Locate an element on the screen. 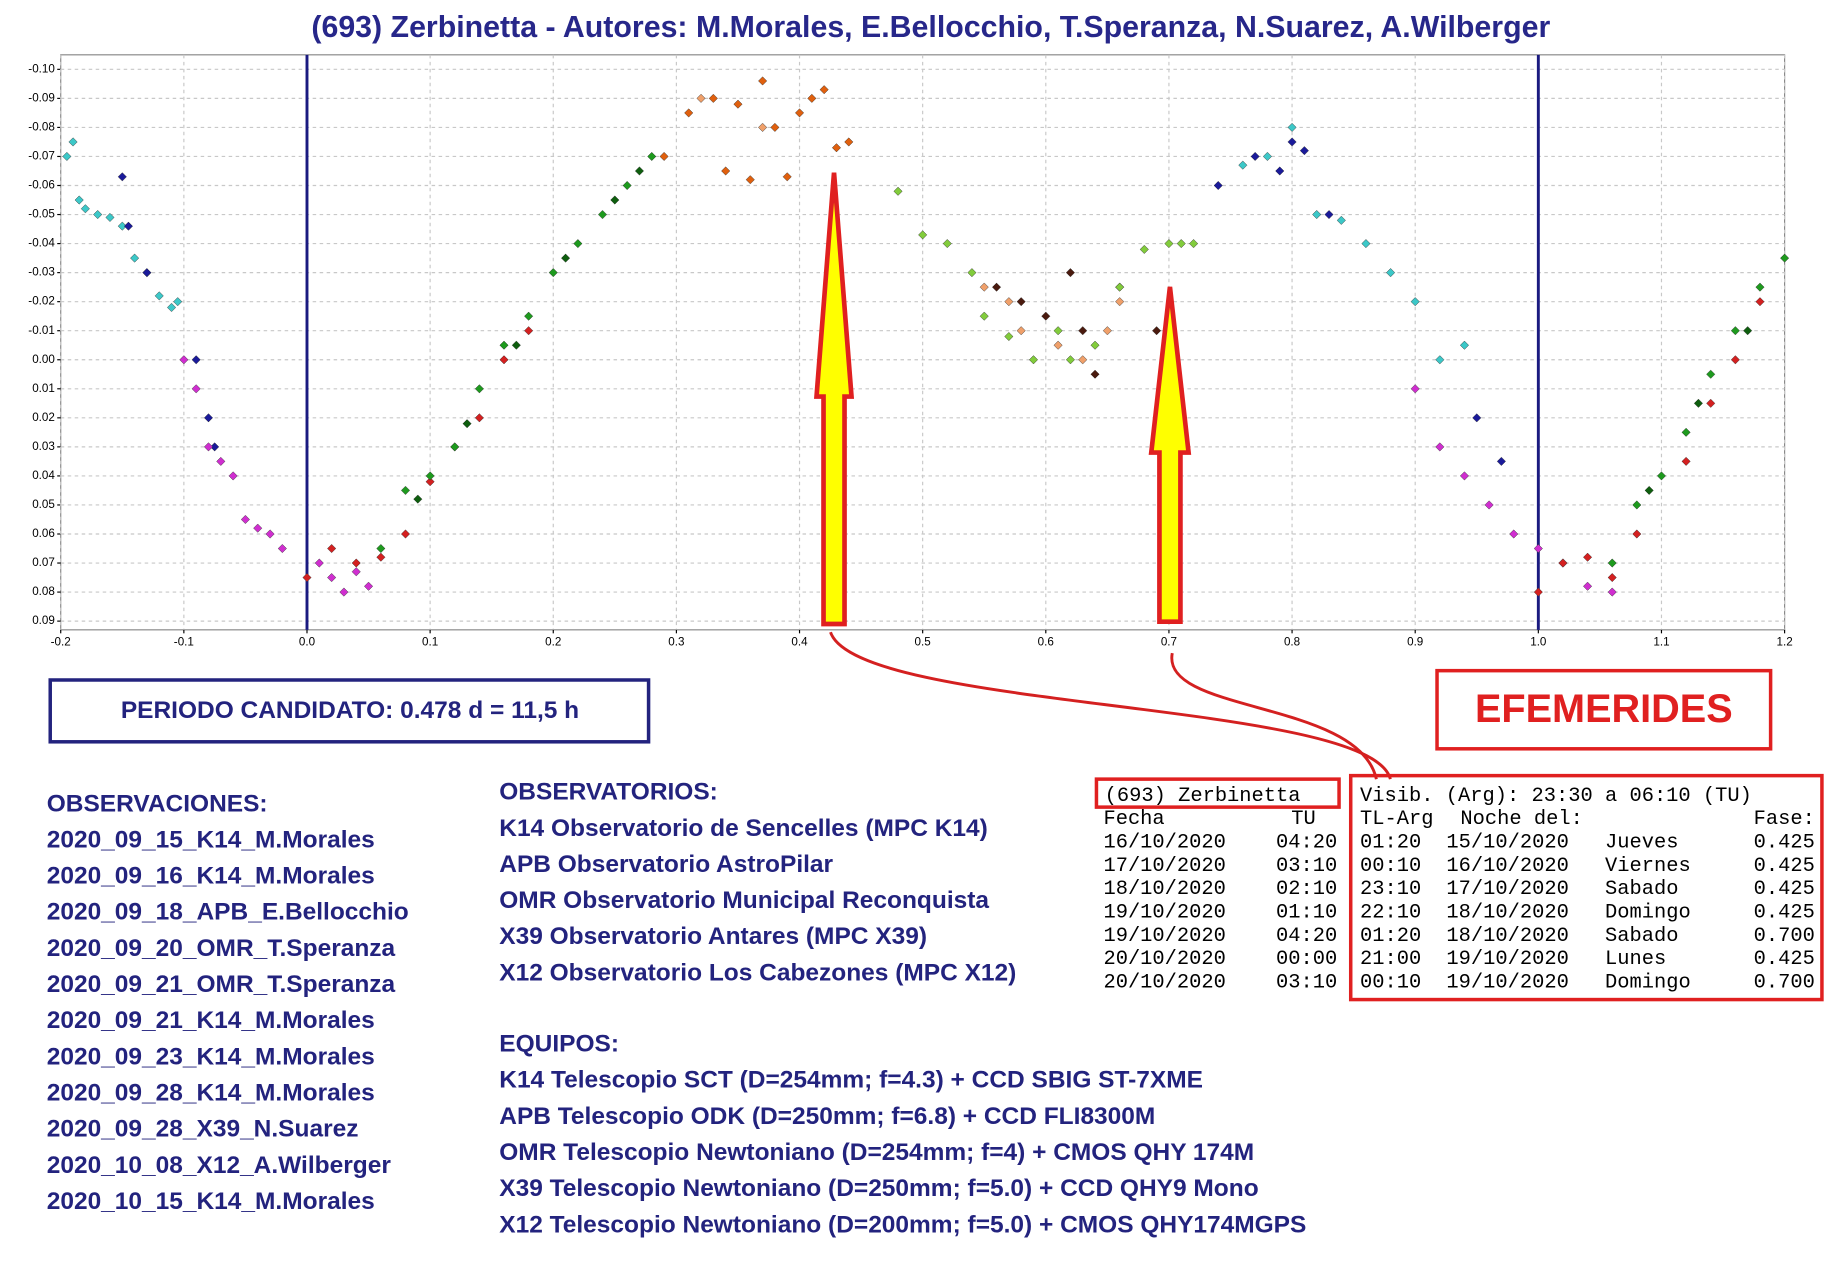  y-tick-label: -0.10 is located at coordinates (41, 68).